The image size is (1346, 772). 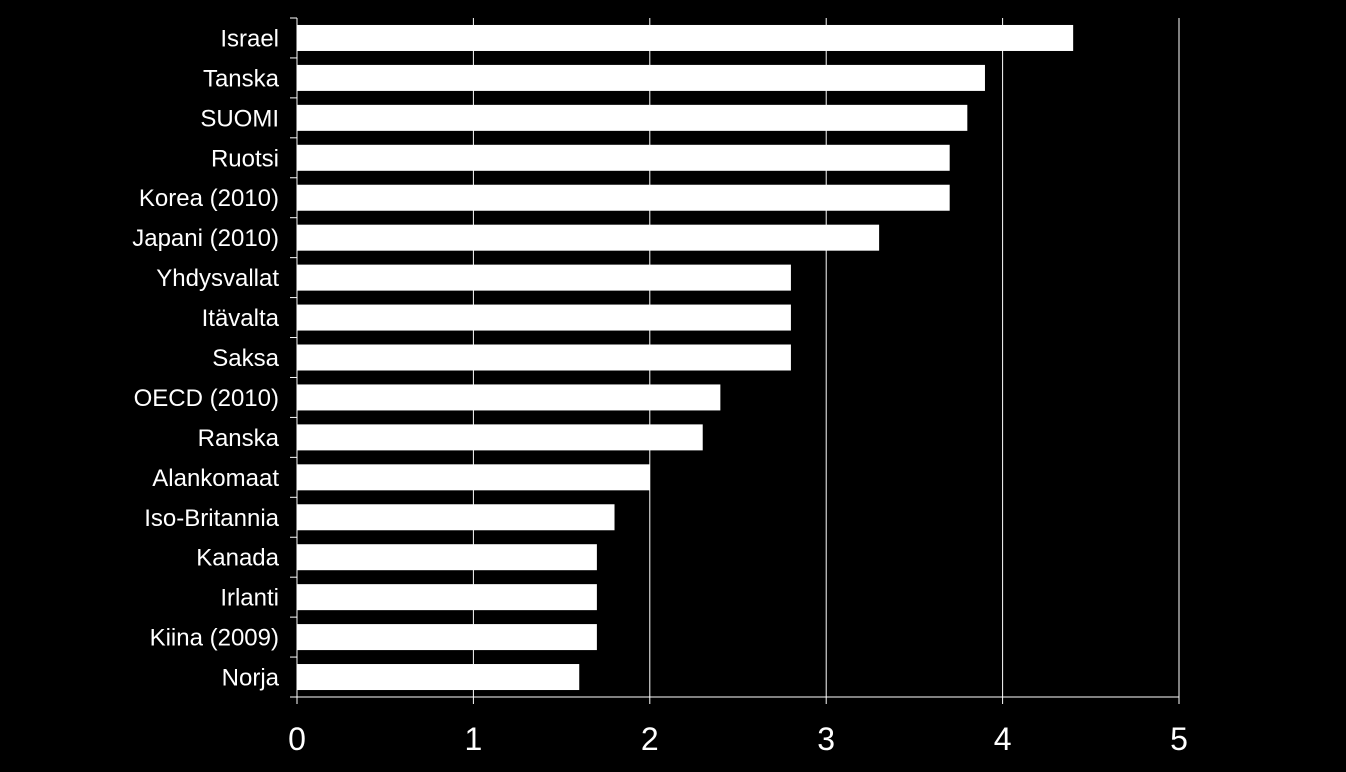 I want to click on category-label-itävalta: Itävalta, so click(x=241, y=318).